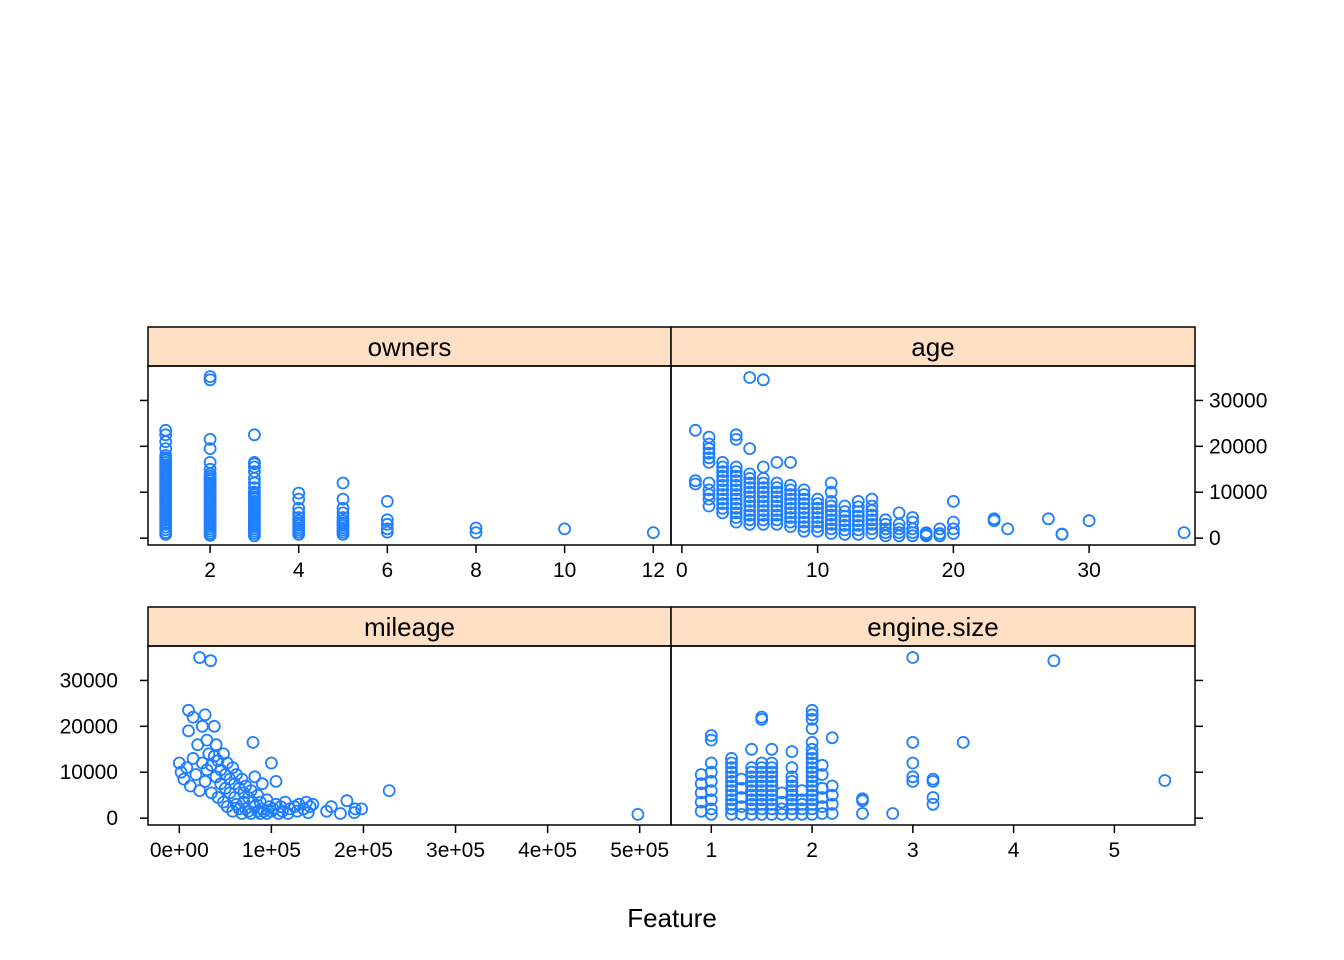 The width and height of the screenshot is (1344, 960). Describe the element at coordinates (953, 570) in the screenshot. I see `x-tick-label: 20` at that location.